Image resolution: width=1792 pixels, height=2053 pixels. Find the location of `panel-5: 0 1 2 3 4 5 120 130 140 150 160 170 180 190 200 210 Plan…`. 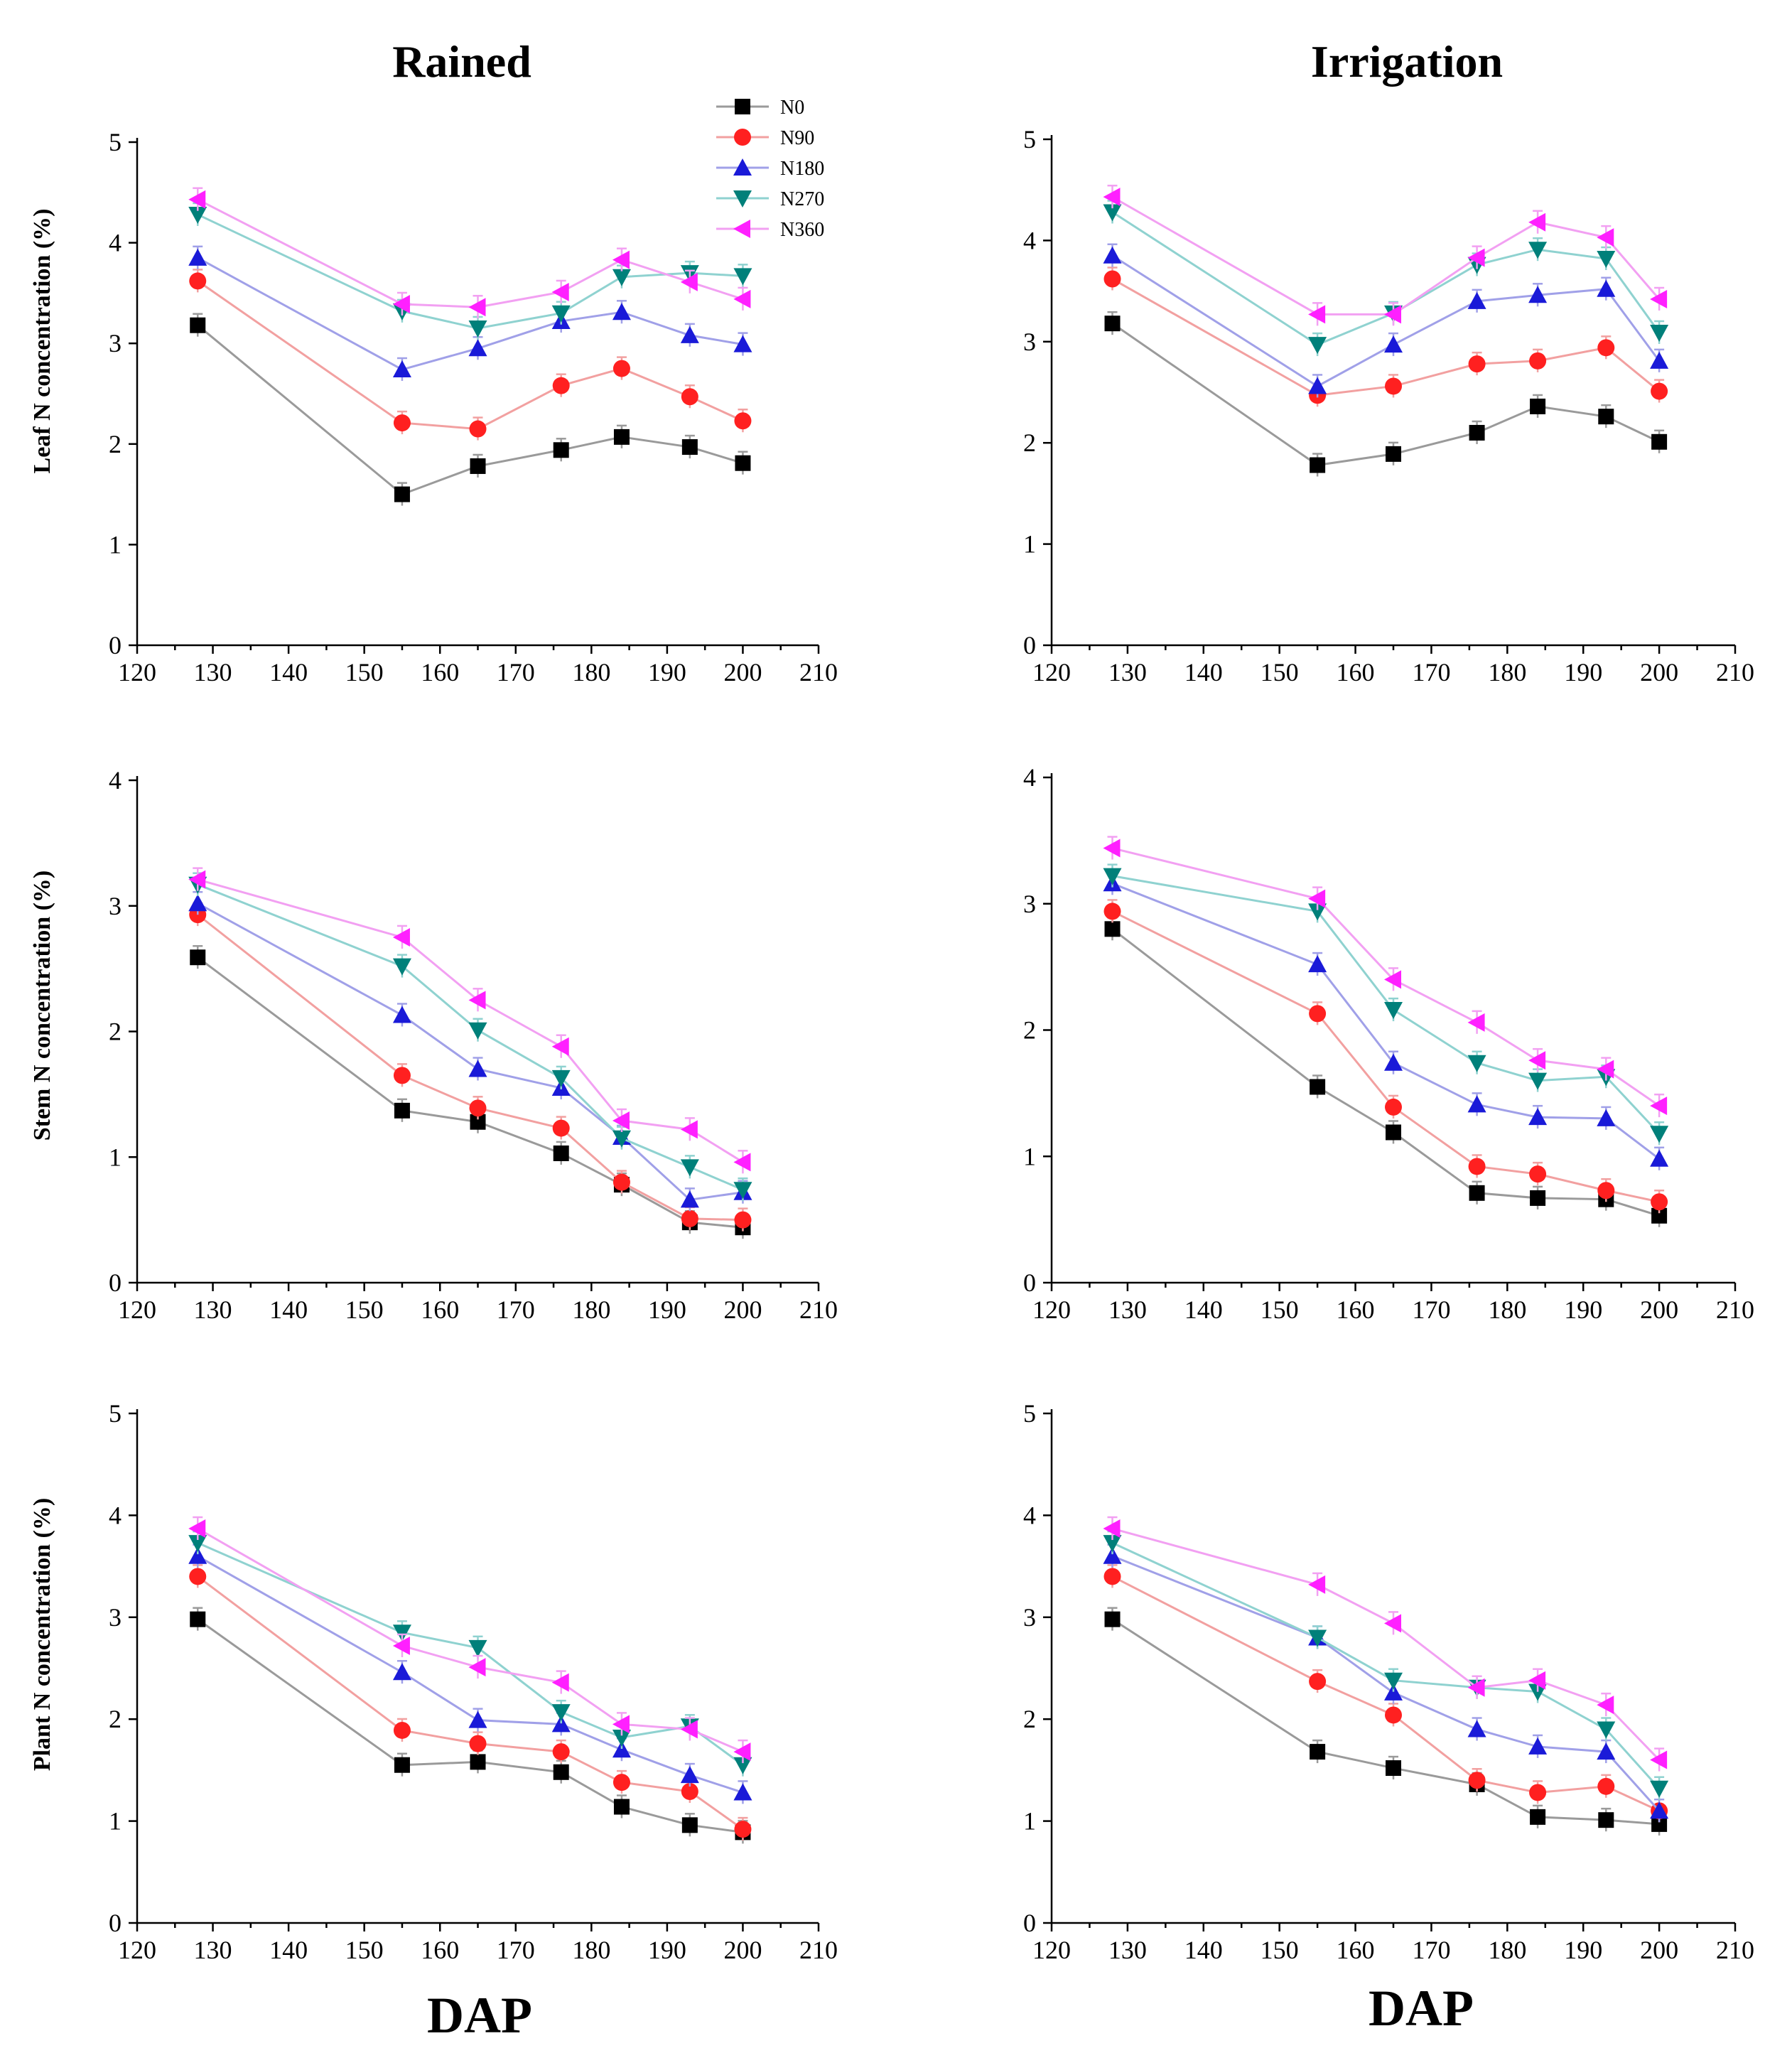

panel-5: 0 1 2 3 4 5 120 130 140 150 160 170 180 190 200 210 Plan… is located at coordinates (433, 1681).